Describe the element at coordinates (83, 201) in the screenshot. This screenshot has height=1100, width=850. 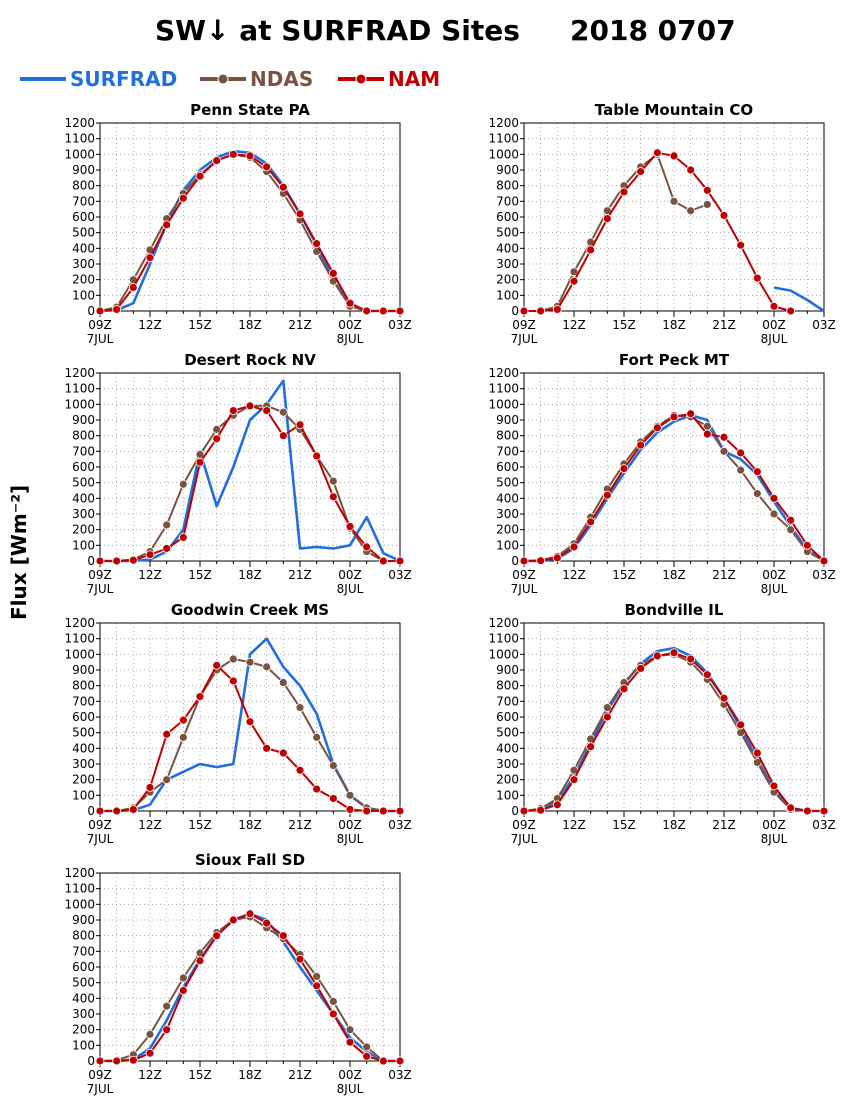
I see `y-tick-label: 700` at that location.